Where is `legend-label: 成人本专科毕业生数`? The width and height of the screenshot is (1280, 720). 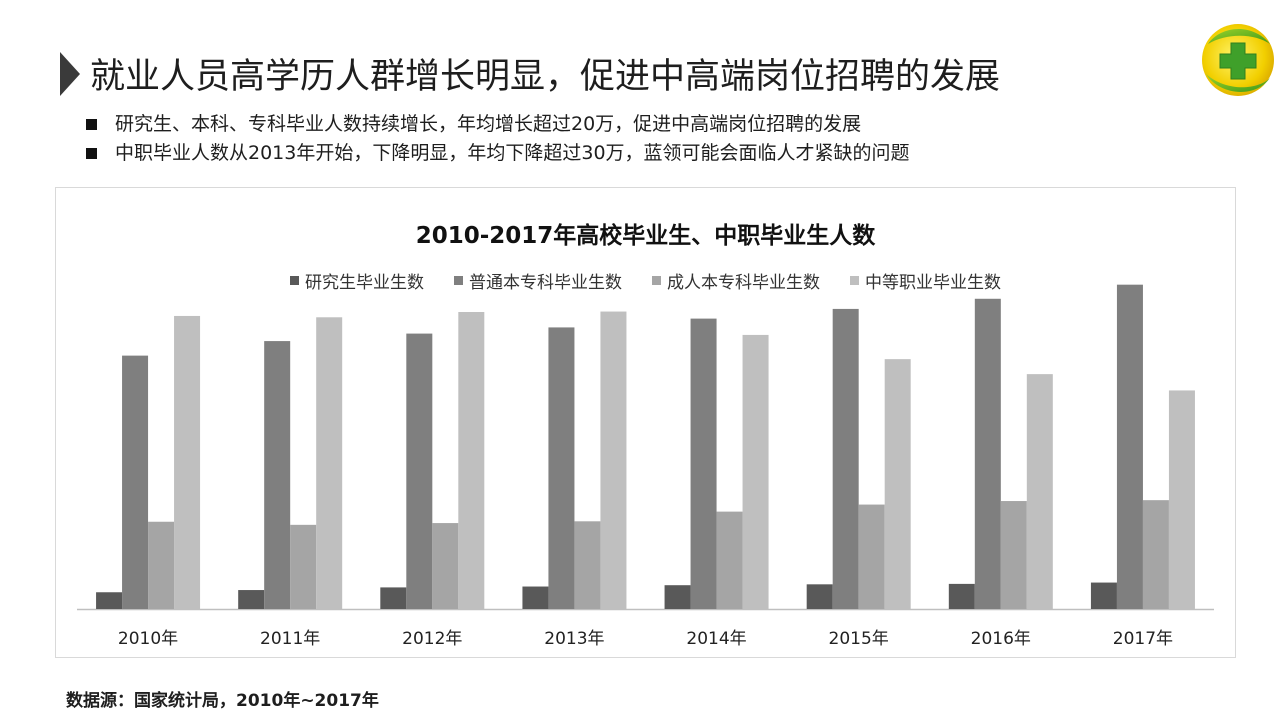 legend-label: 成人本专科毕业生数 is located at coordinates (743, 283).